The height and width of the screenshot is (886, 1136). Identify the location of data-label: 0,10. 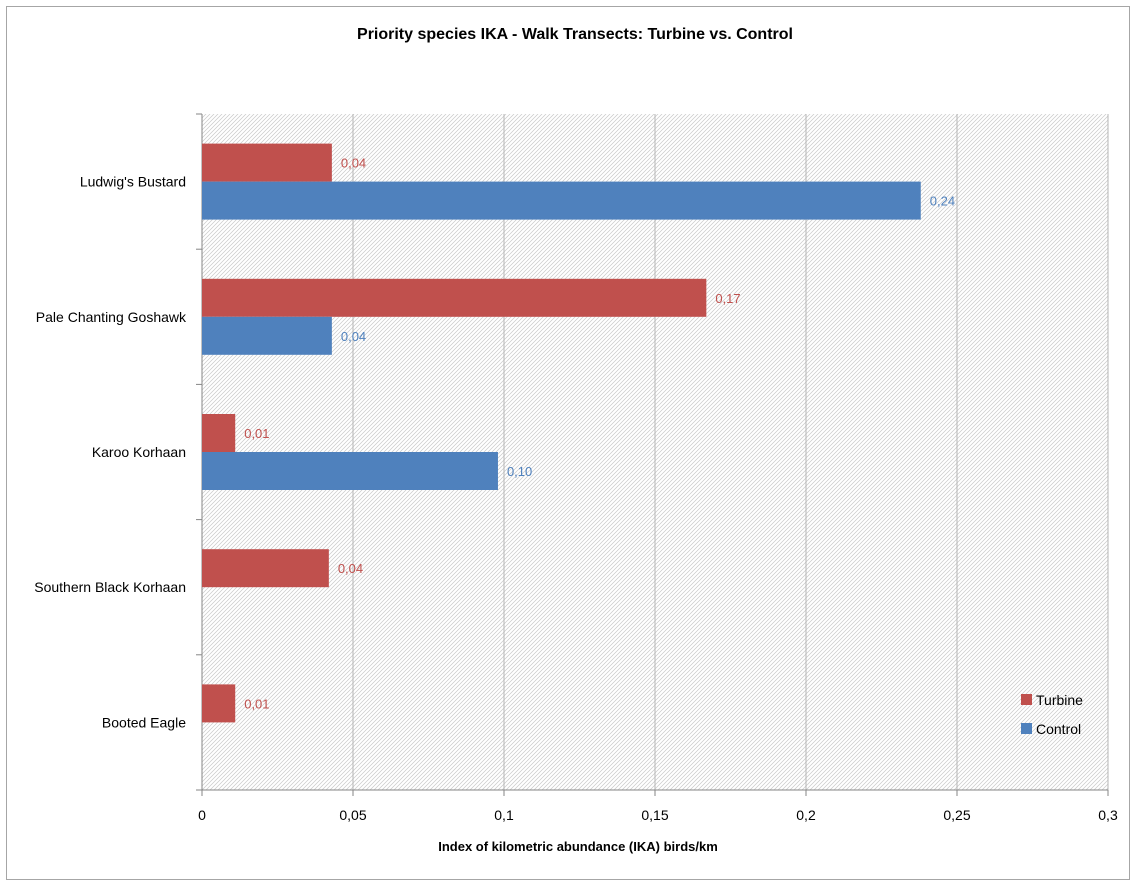
(519, 471).